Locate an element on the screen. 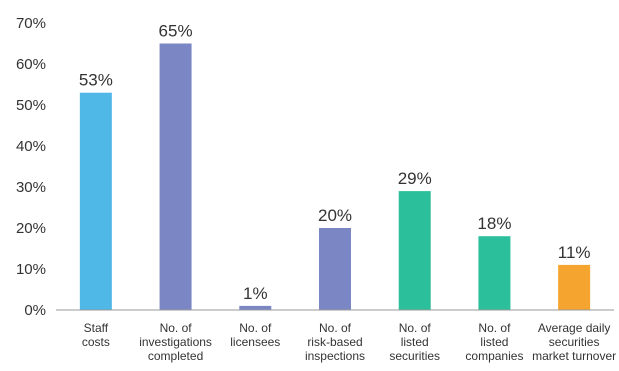 The width and height of the screenshot is (619, 371). category-label: No. of listed securities is located at coordinates (414, 342).